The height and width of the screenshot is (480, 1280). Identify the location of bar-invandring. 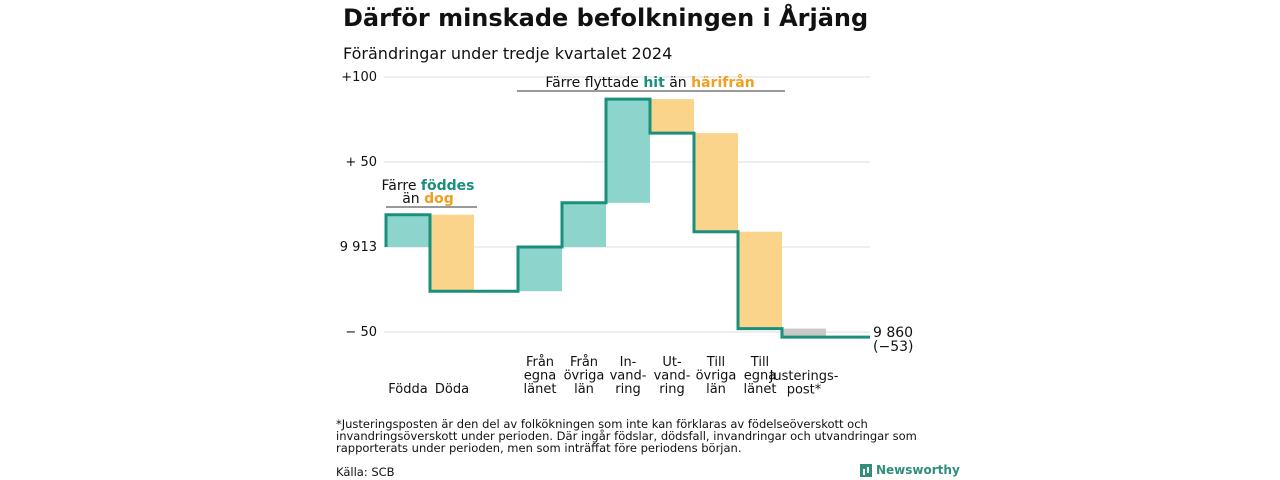
(628, 151).